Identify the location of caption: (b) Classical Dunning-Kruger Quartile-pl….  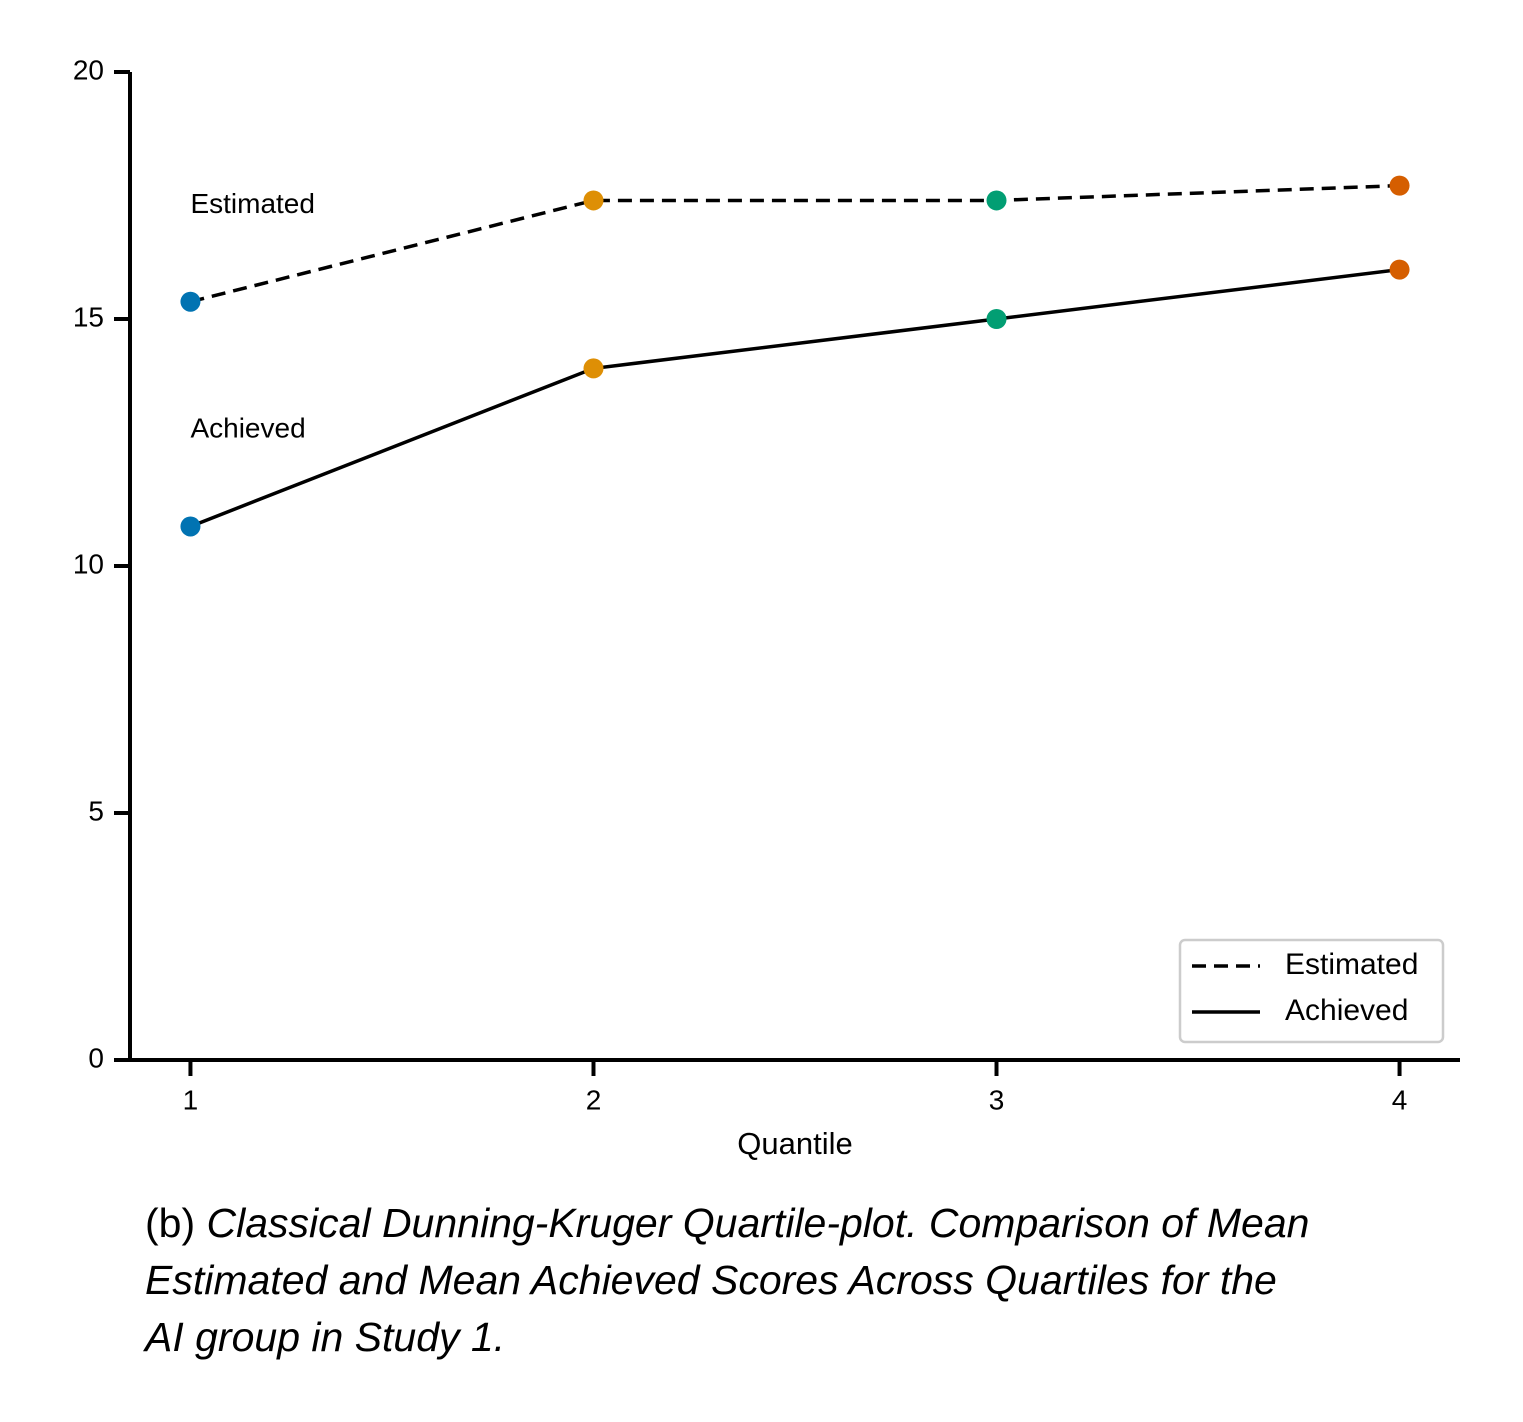
(735, 1280).